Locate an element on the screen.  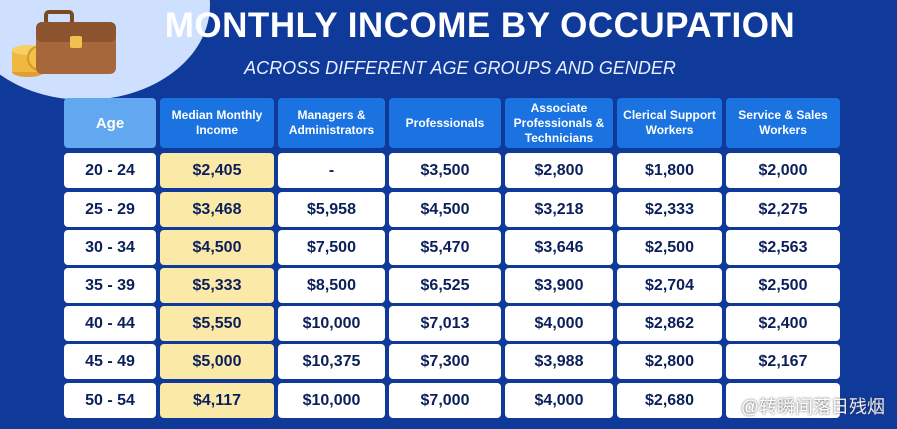
table-cell-median: $5,550 is located at coordinates (217, 323).